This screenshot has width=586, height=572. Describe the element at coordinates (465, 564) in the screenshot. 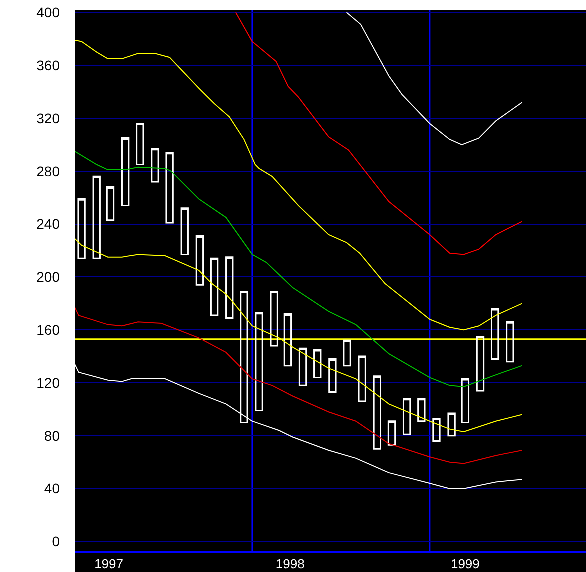

I see `x-tick-label: 1999` at that location.